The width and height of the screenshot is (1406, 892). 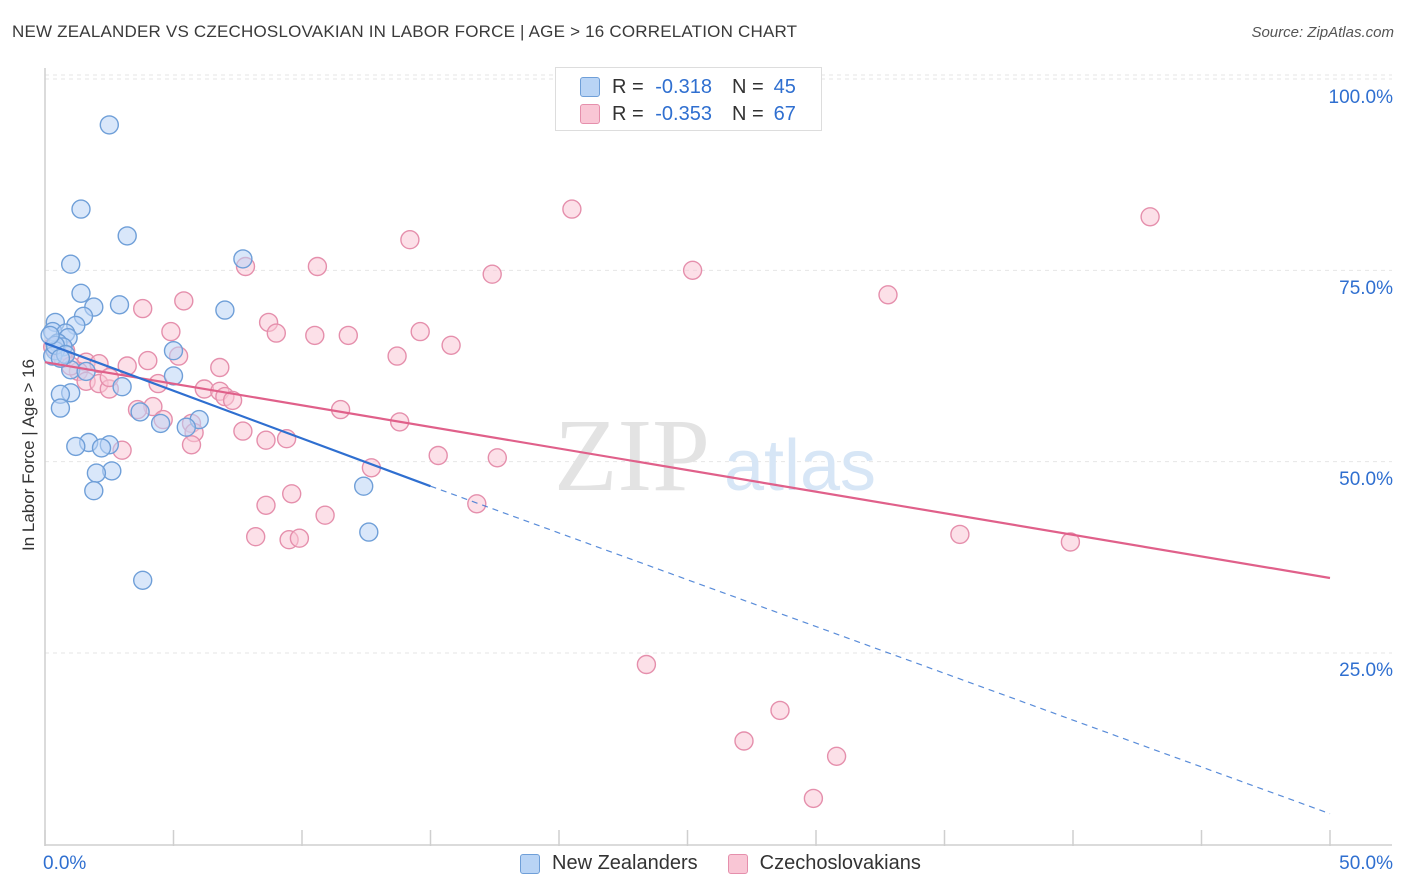 What do you see at coordinates (683, 86) in the screenshot?
I see `r-value: -0.318` at bounding box center [683, 86].